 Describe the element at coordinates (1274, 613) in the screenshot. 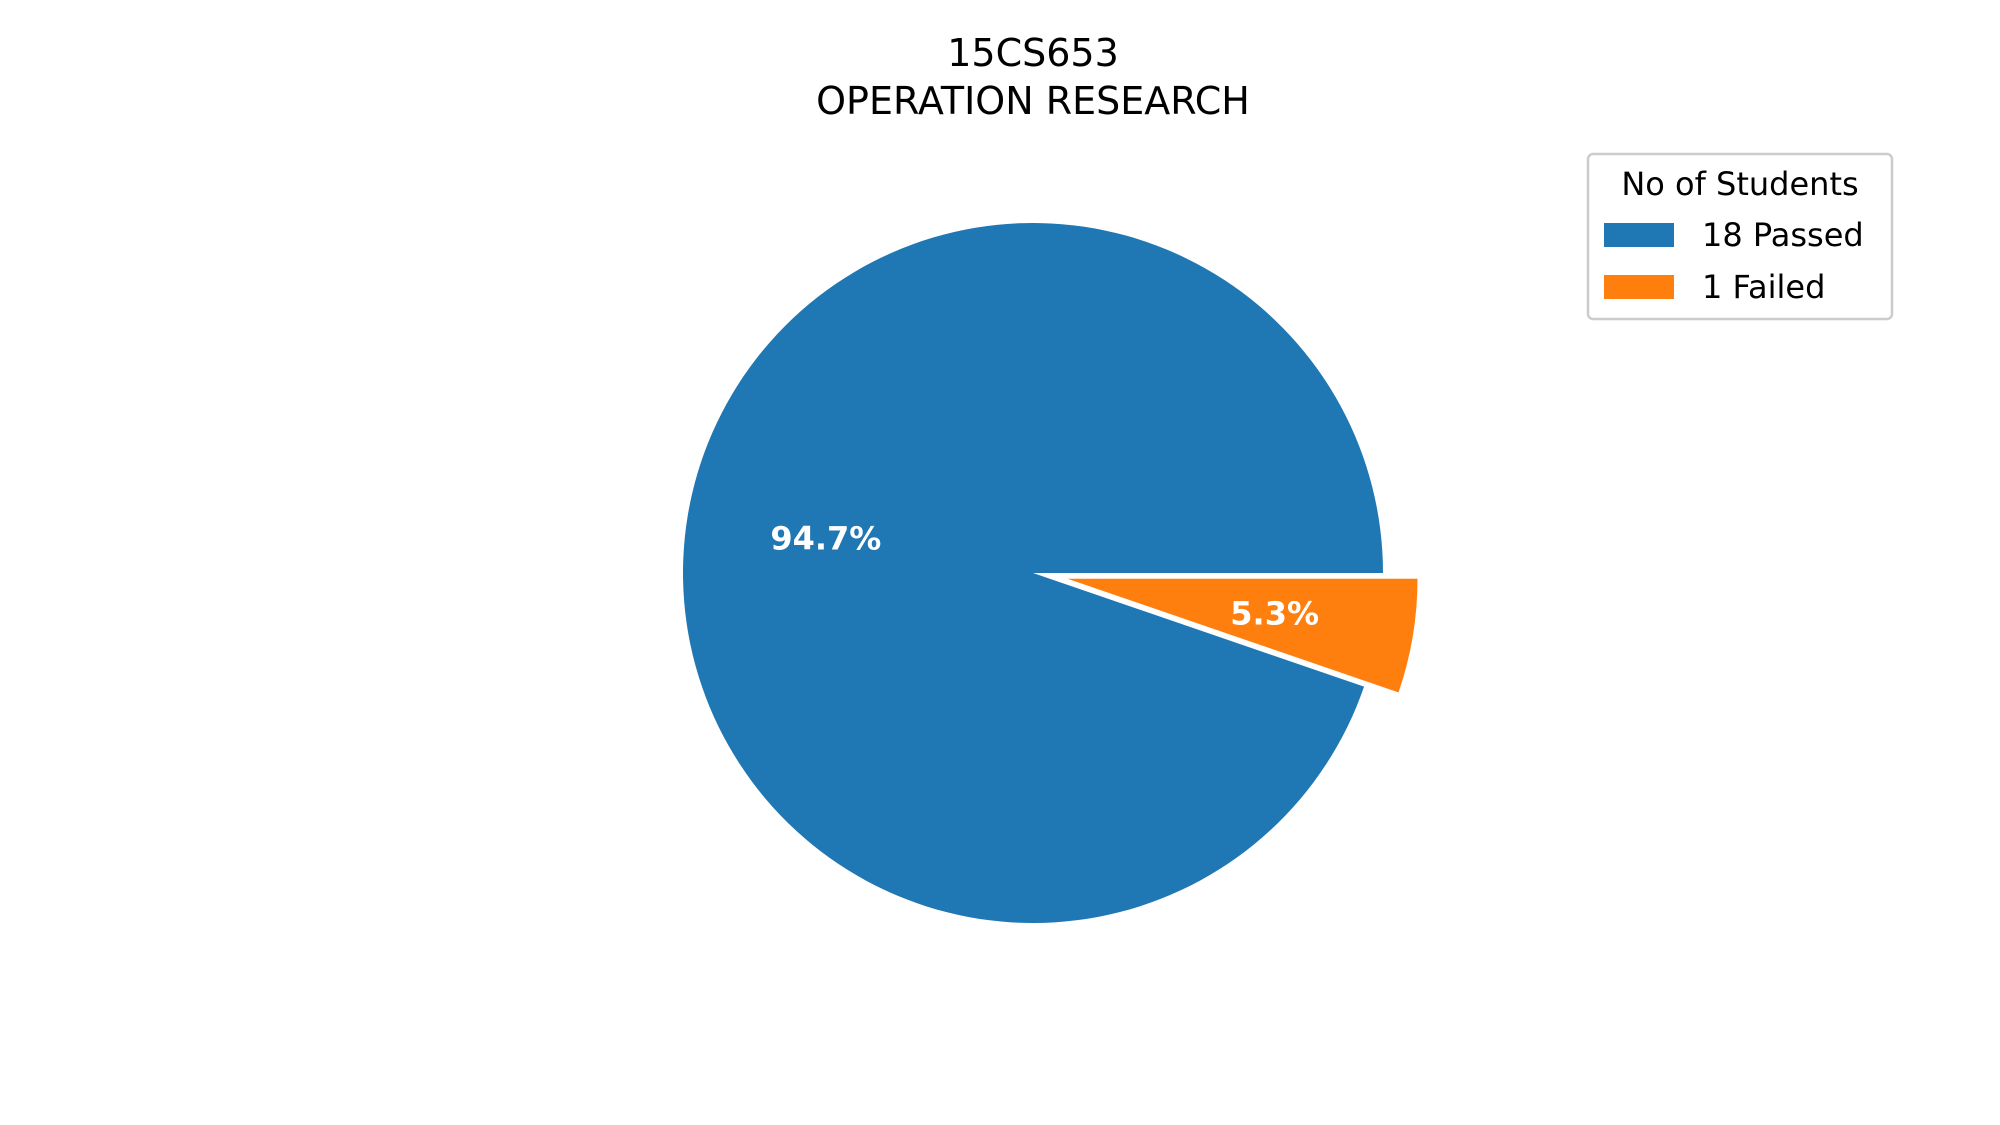

I see `slice-percent-label: 5.3%` at that location.